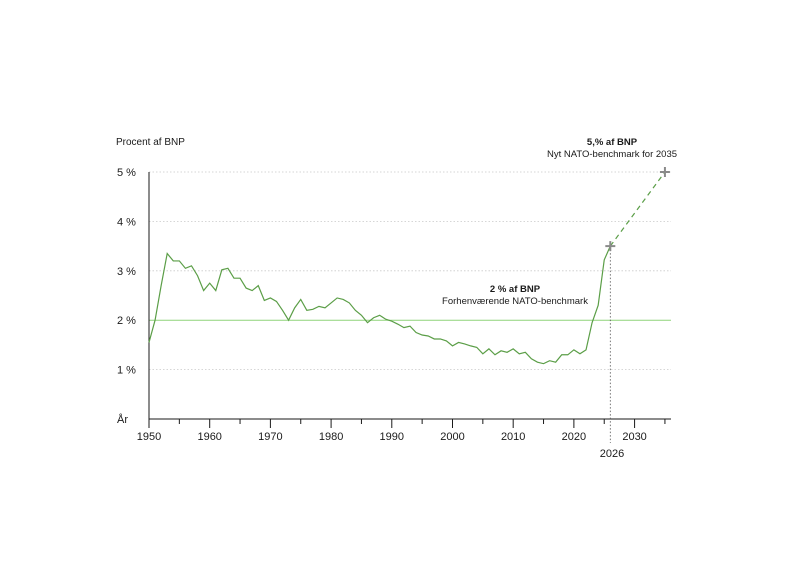 The height and width of the screenshot is (568, 804). Describe the element at coordinates (452, 437) in the screenshot. I see `x-tick-label-2000: 2000` at that location.